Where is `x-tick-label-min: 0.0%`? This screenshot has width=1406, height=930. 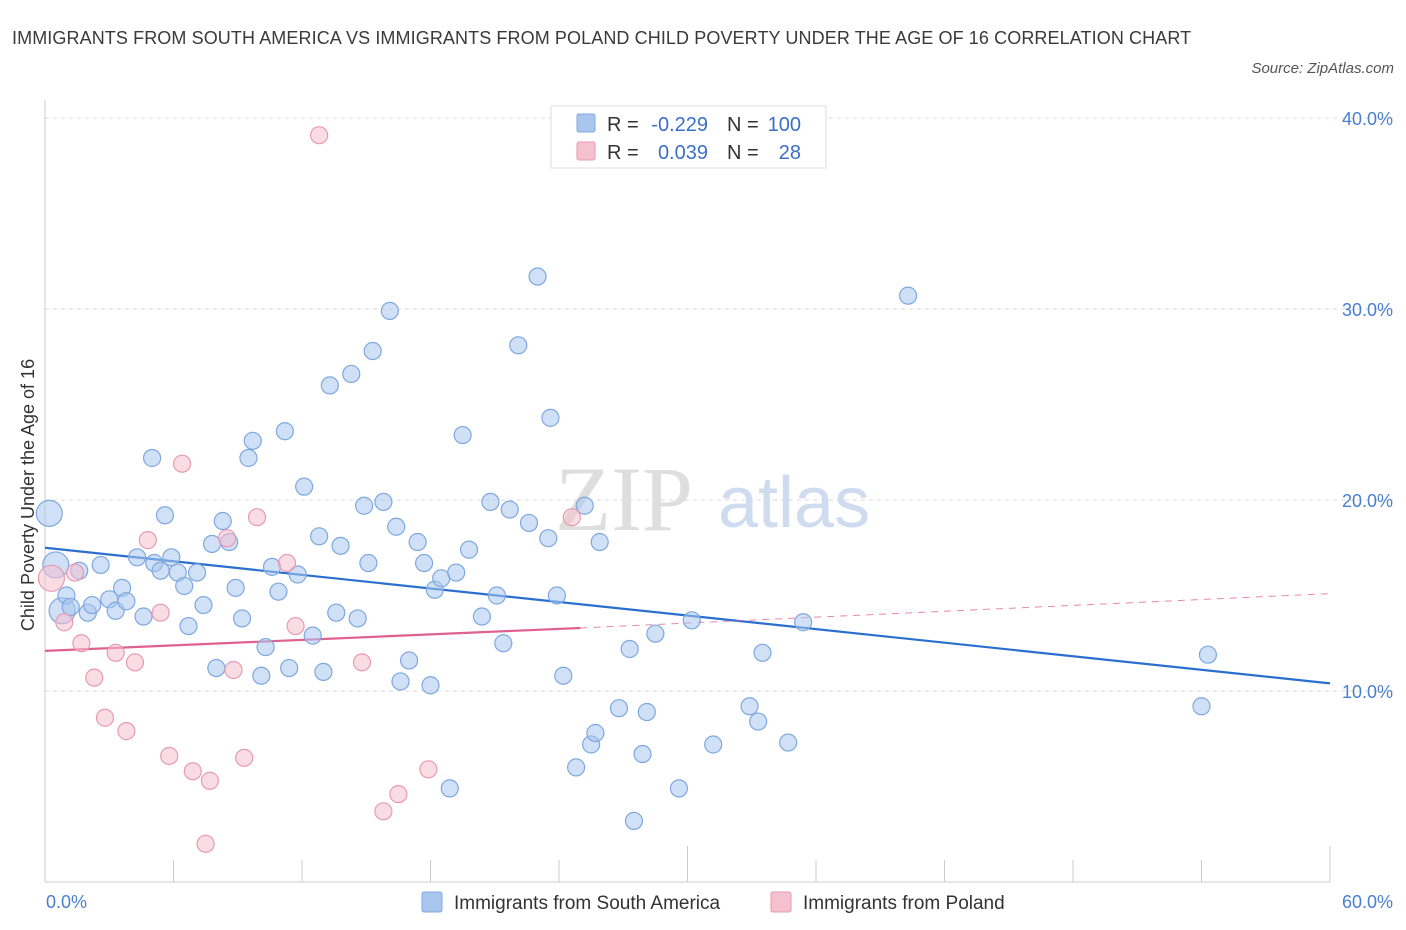
x-tick-label-min: 0.0% is located at coordinates (66, 902).